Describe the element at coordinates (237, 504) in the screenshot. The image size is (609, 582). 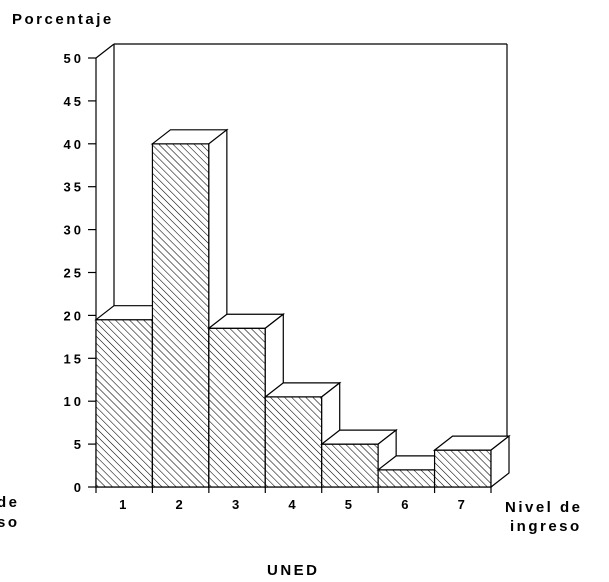
I see `x-tick-label: 3` at that location.